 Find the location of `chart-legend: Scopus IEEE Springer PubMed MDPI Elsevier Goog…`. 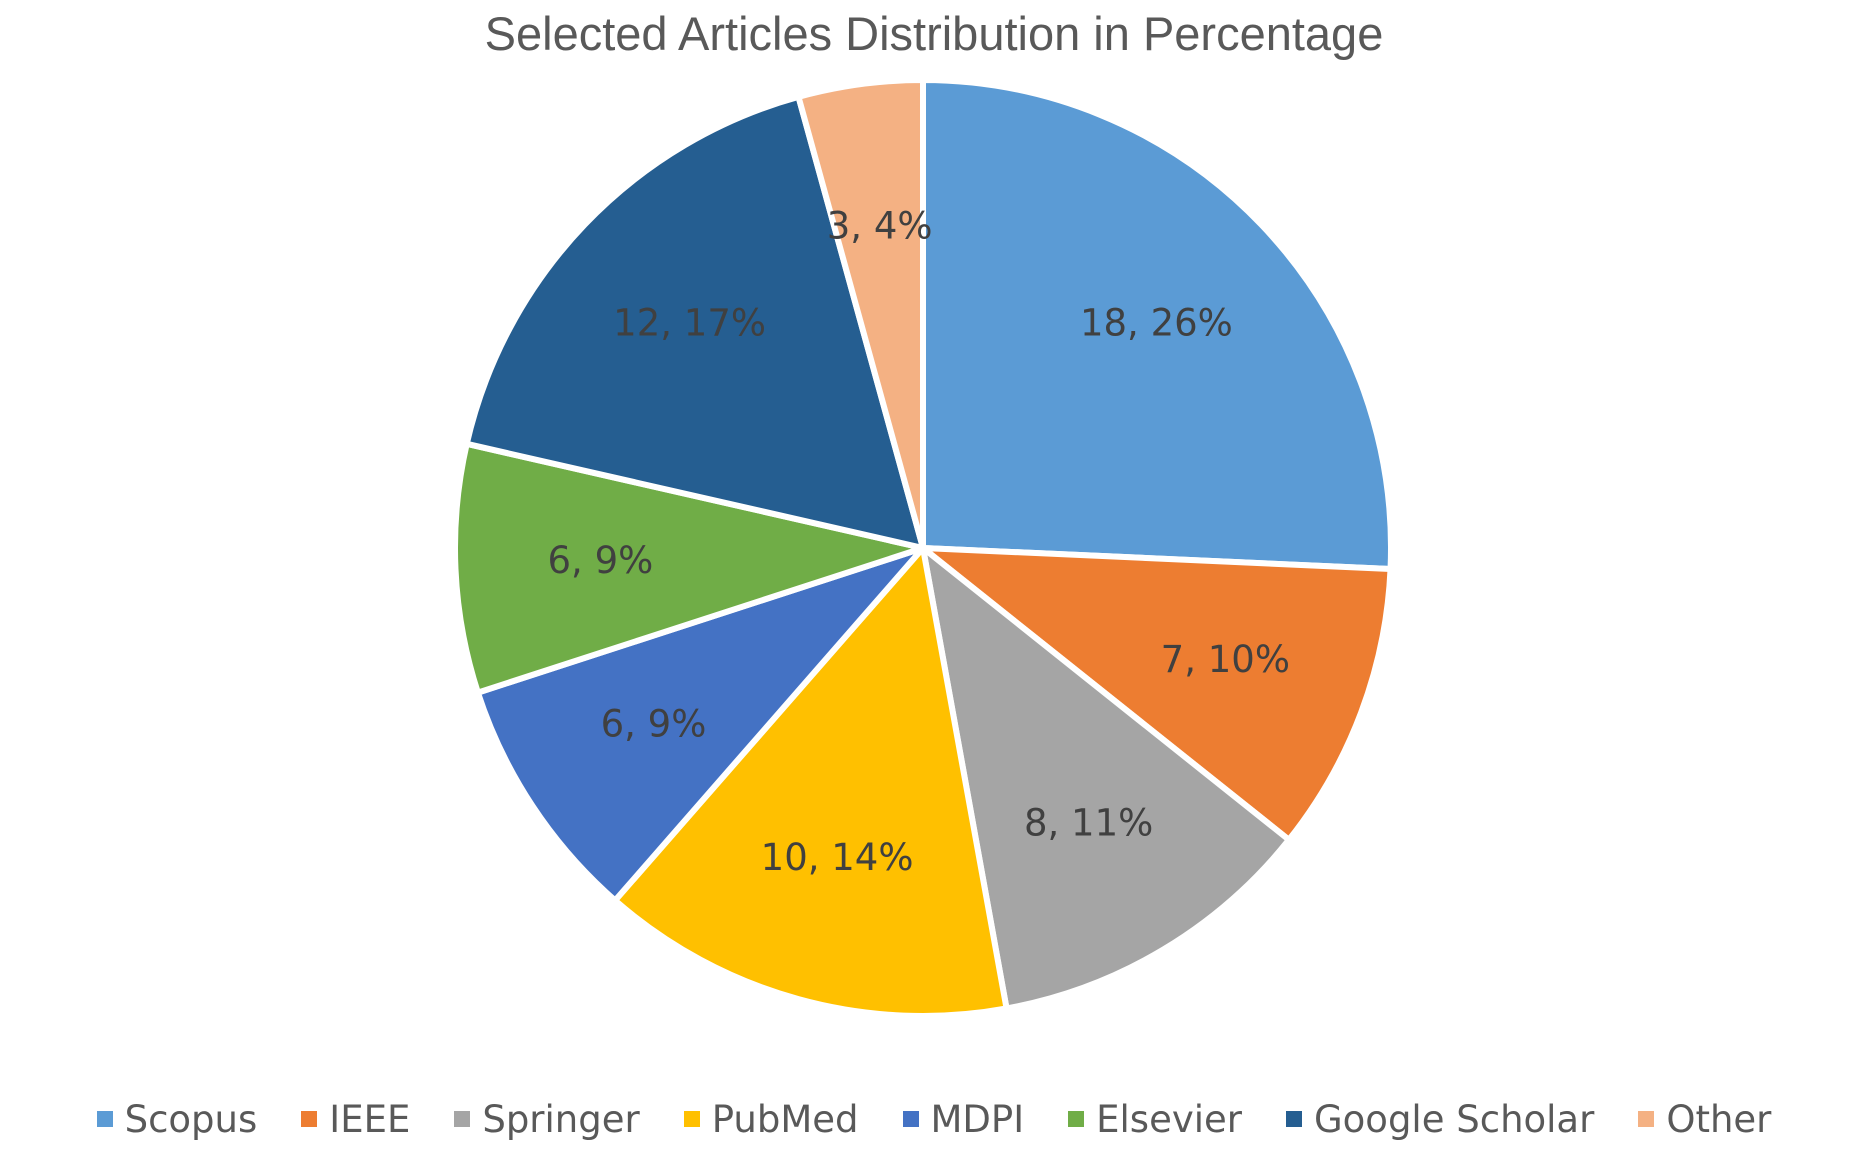

chart-legend: Scopus IEEE Springer PubMed MDPI Elsevier Goog… is located at coordinates (934, 1119).